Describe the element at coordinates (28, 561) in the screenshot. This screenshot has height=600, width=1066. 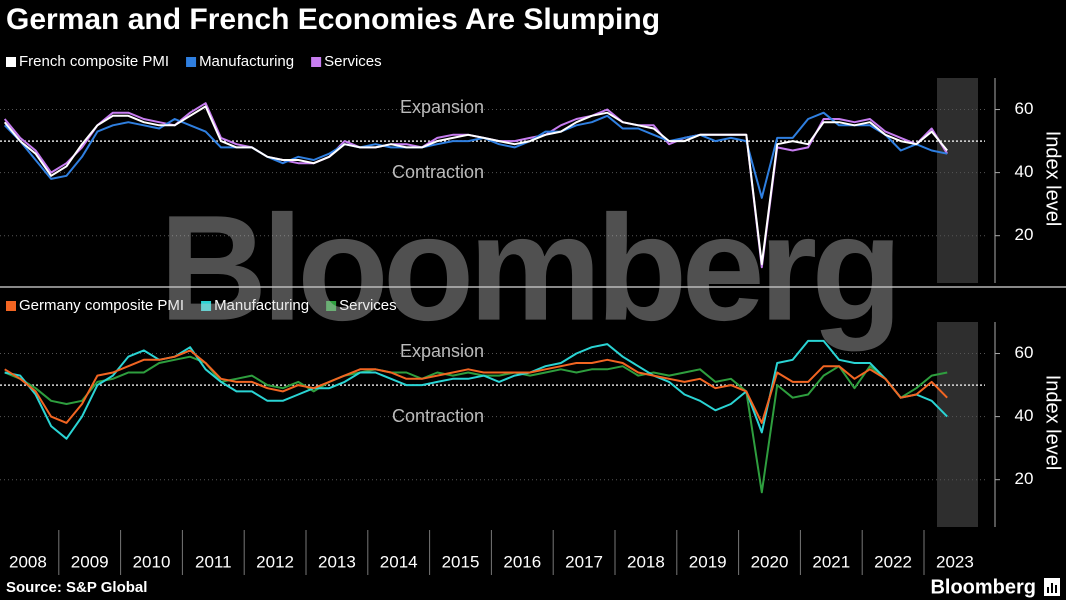
I see `x-tick-label: 2008` at that location.